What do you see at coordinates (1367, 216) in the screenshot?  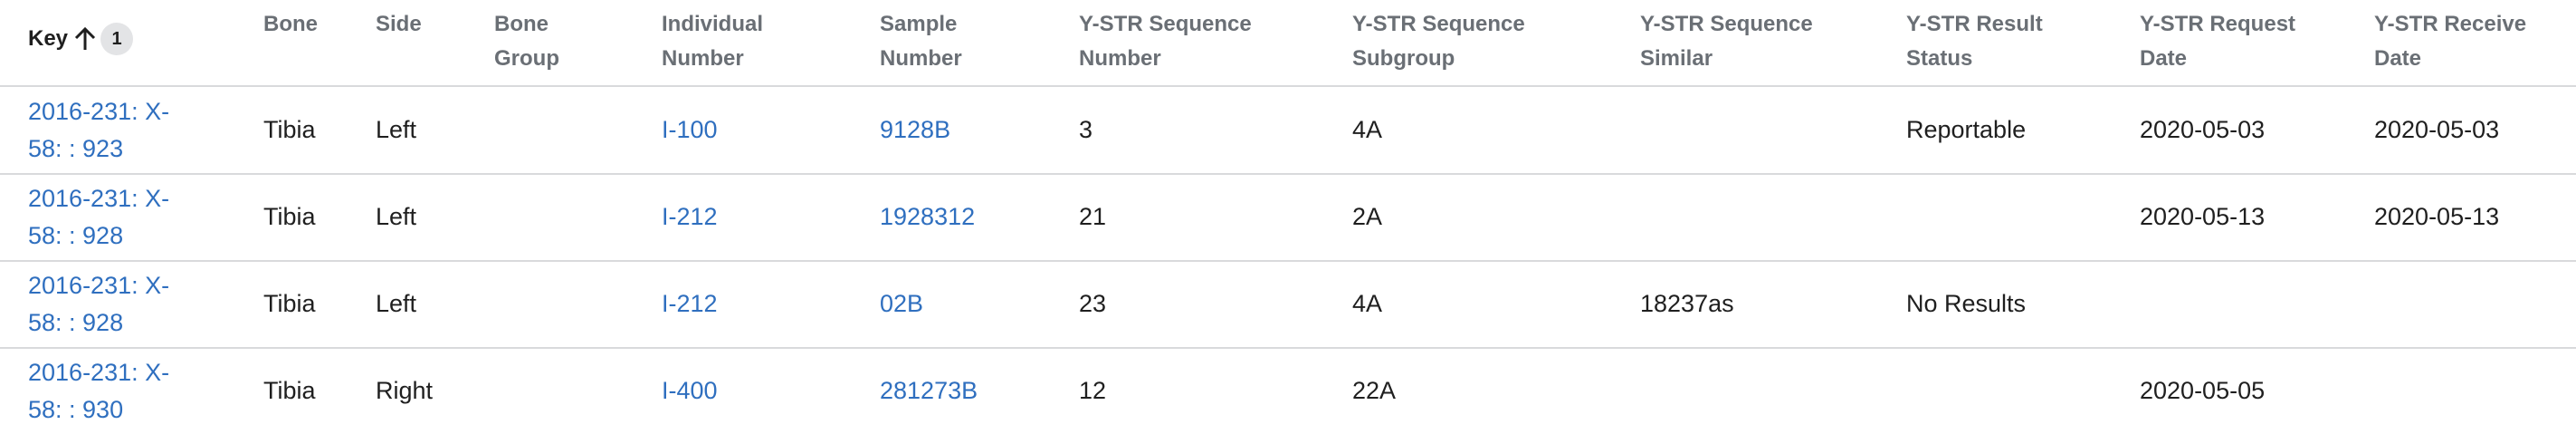 I see `ystr-sequence-subgroup-cell: 2A` at bounding box center [1367, 216].